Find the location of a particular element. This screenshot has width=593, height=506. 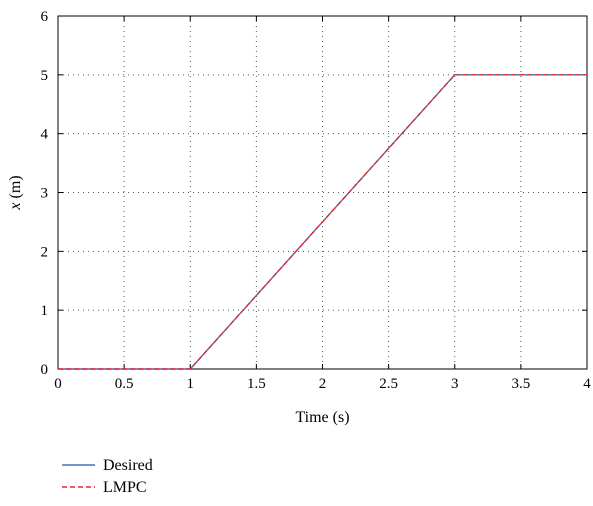

x-tick-label: 3 is located at coordinates (455, 384).